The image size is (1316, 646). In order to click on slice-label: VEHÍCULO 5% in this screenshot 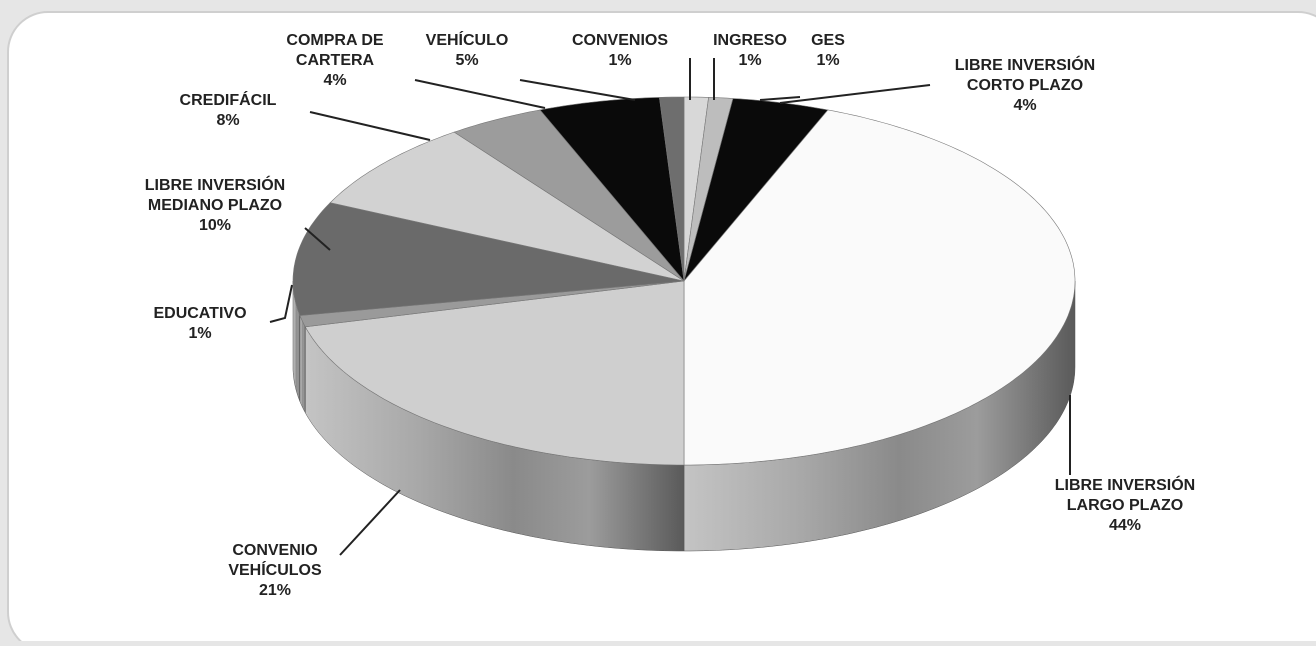, I will do `click(467, 49)`.